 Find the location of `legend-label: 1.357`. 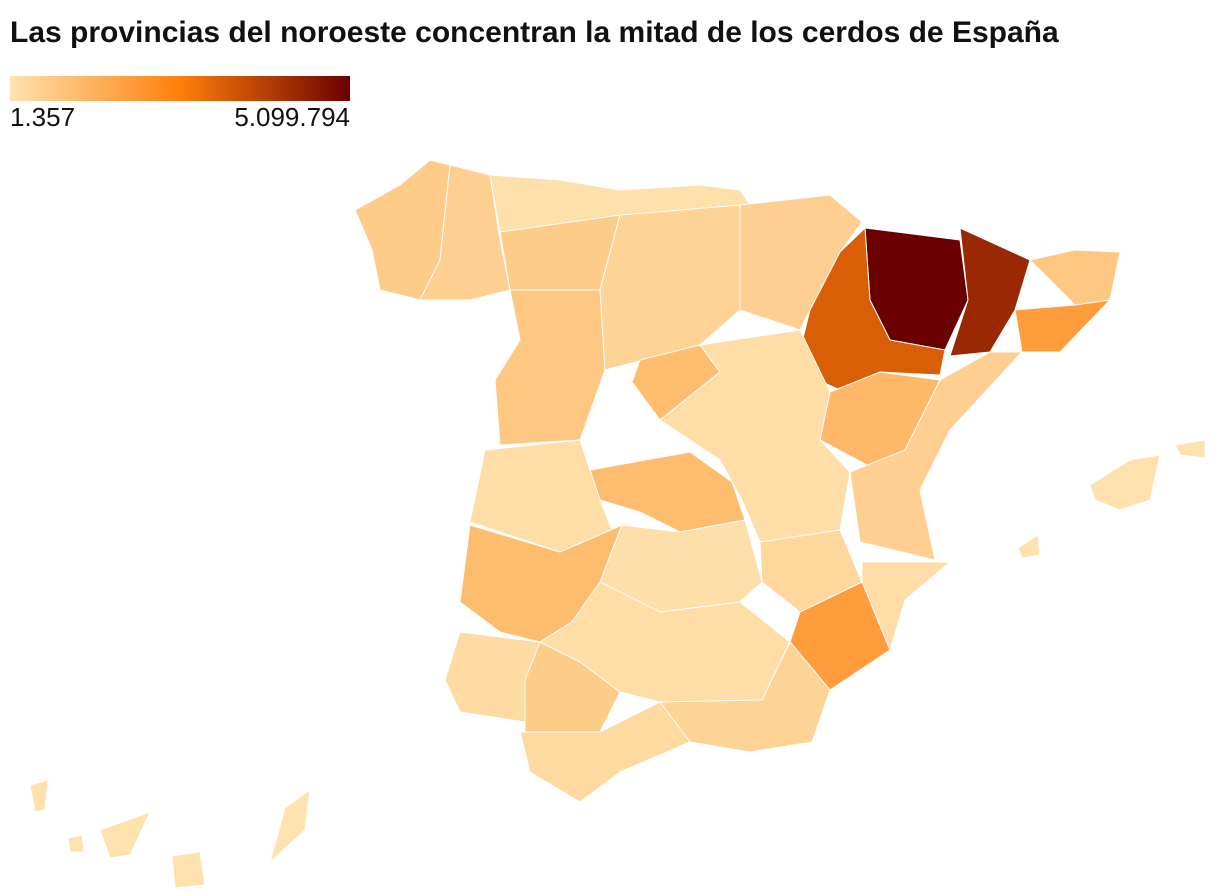

legend-label: 1.357 is located at coordinates (42, 117).